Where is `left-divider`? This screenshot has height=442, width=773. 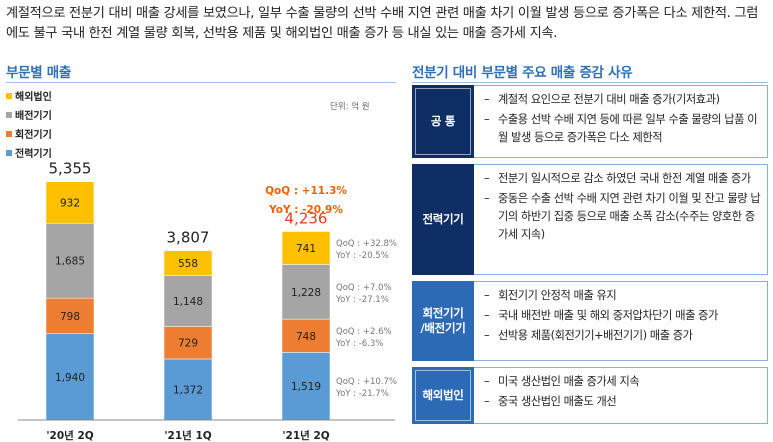 left-divider is located at coordinates (201, 82).